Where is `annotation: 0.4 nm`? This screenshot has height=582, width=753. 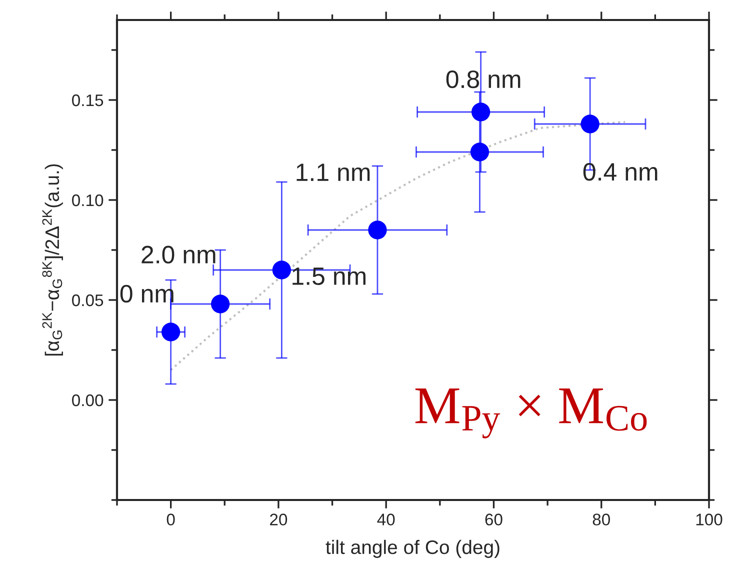 annotation: 0.4 nm is located at coordinates (620, 172).